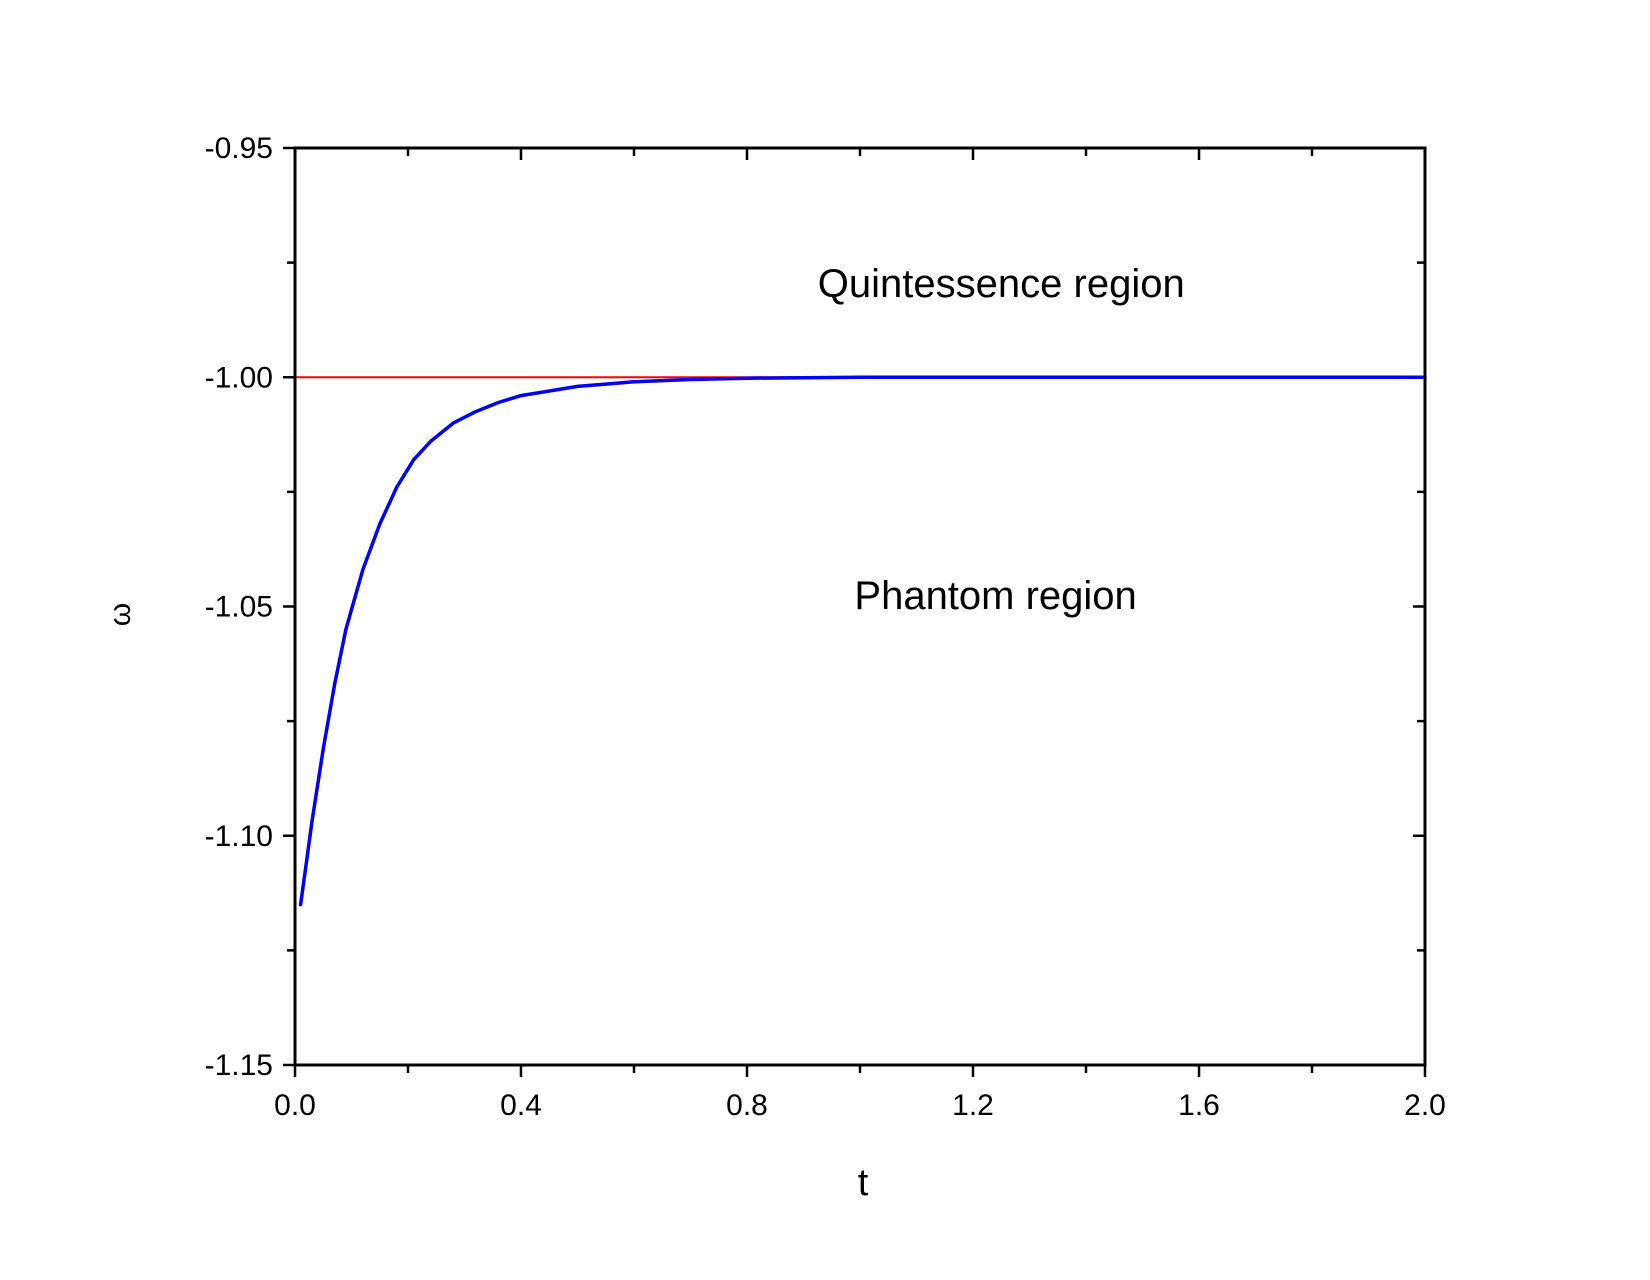 This screenshot has width=1650, height=1280. What do you see at coordinates (239, 607) in the screenshot?
I see `y-tick-label: -1.05` at bounding box center [239, 607].